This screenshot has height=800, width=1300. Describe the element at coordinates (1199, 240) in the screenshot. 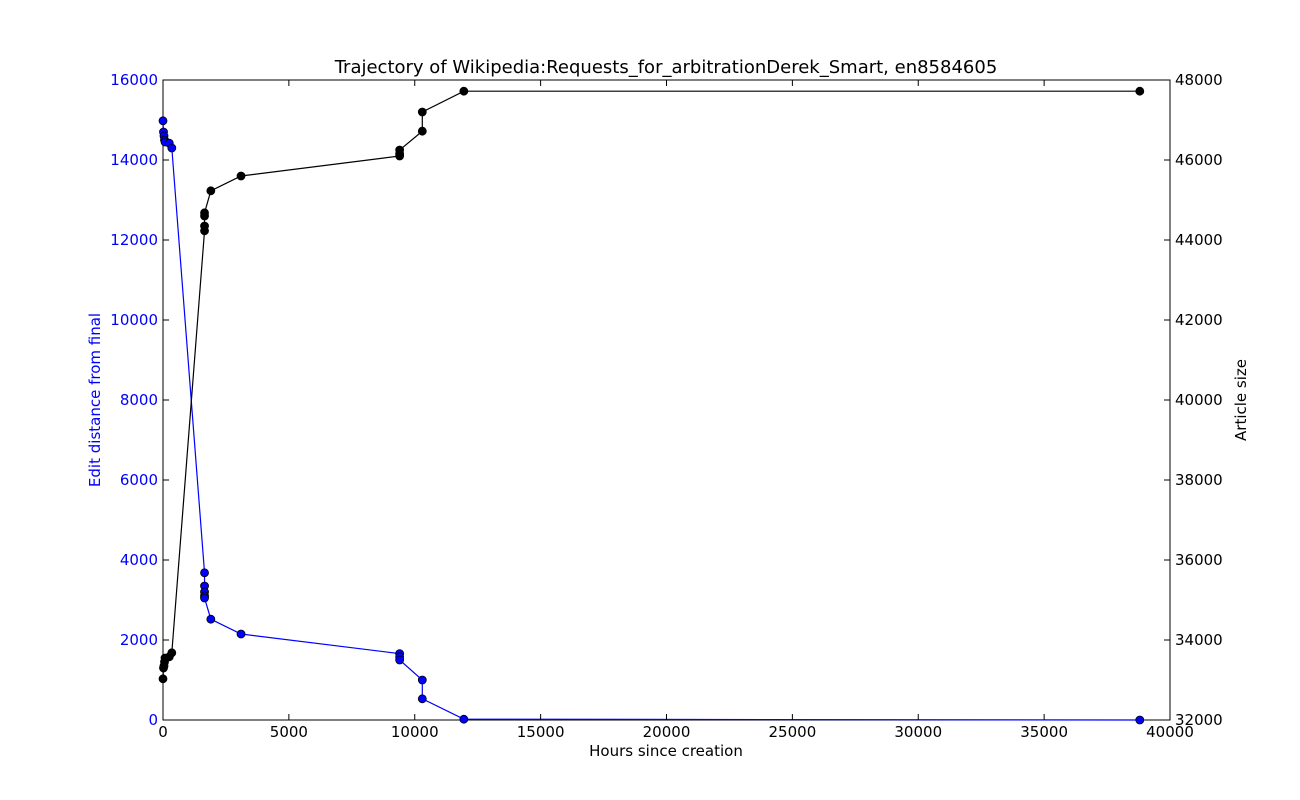

I see `y-right-tick-label: 44000` at that location.